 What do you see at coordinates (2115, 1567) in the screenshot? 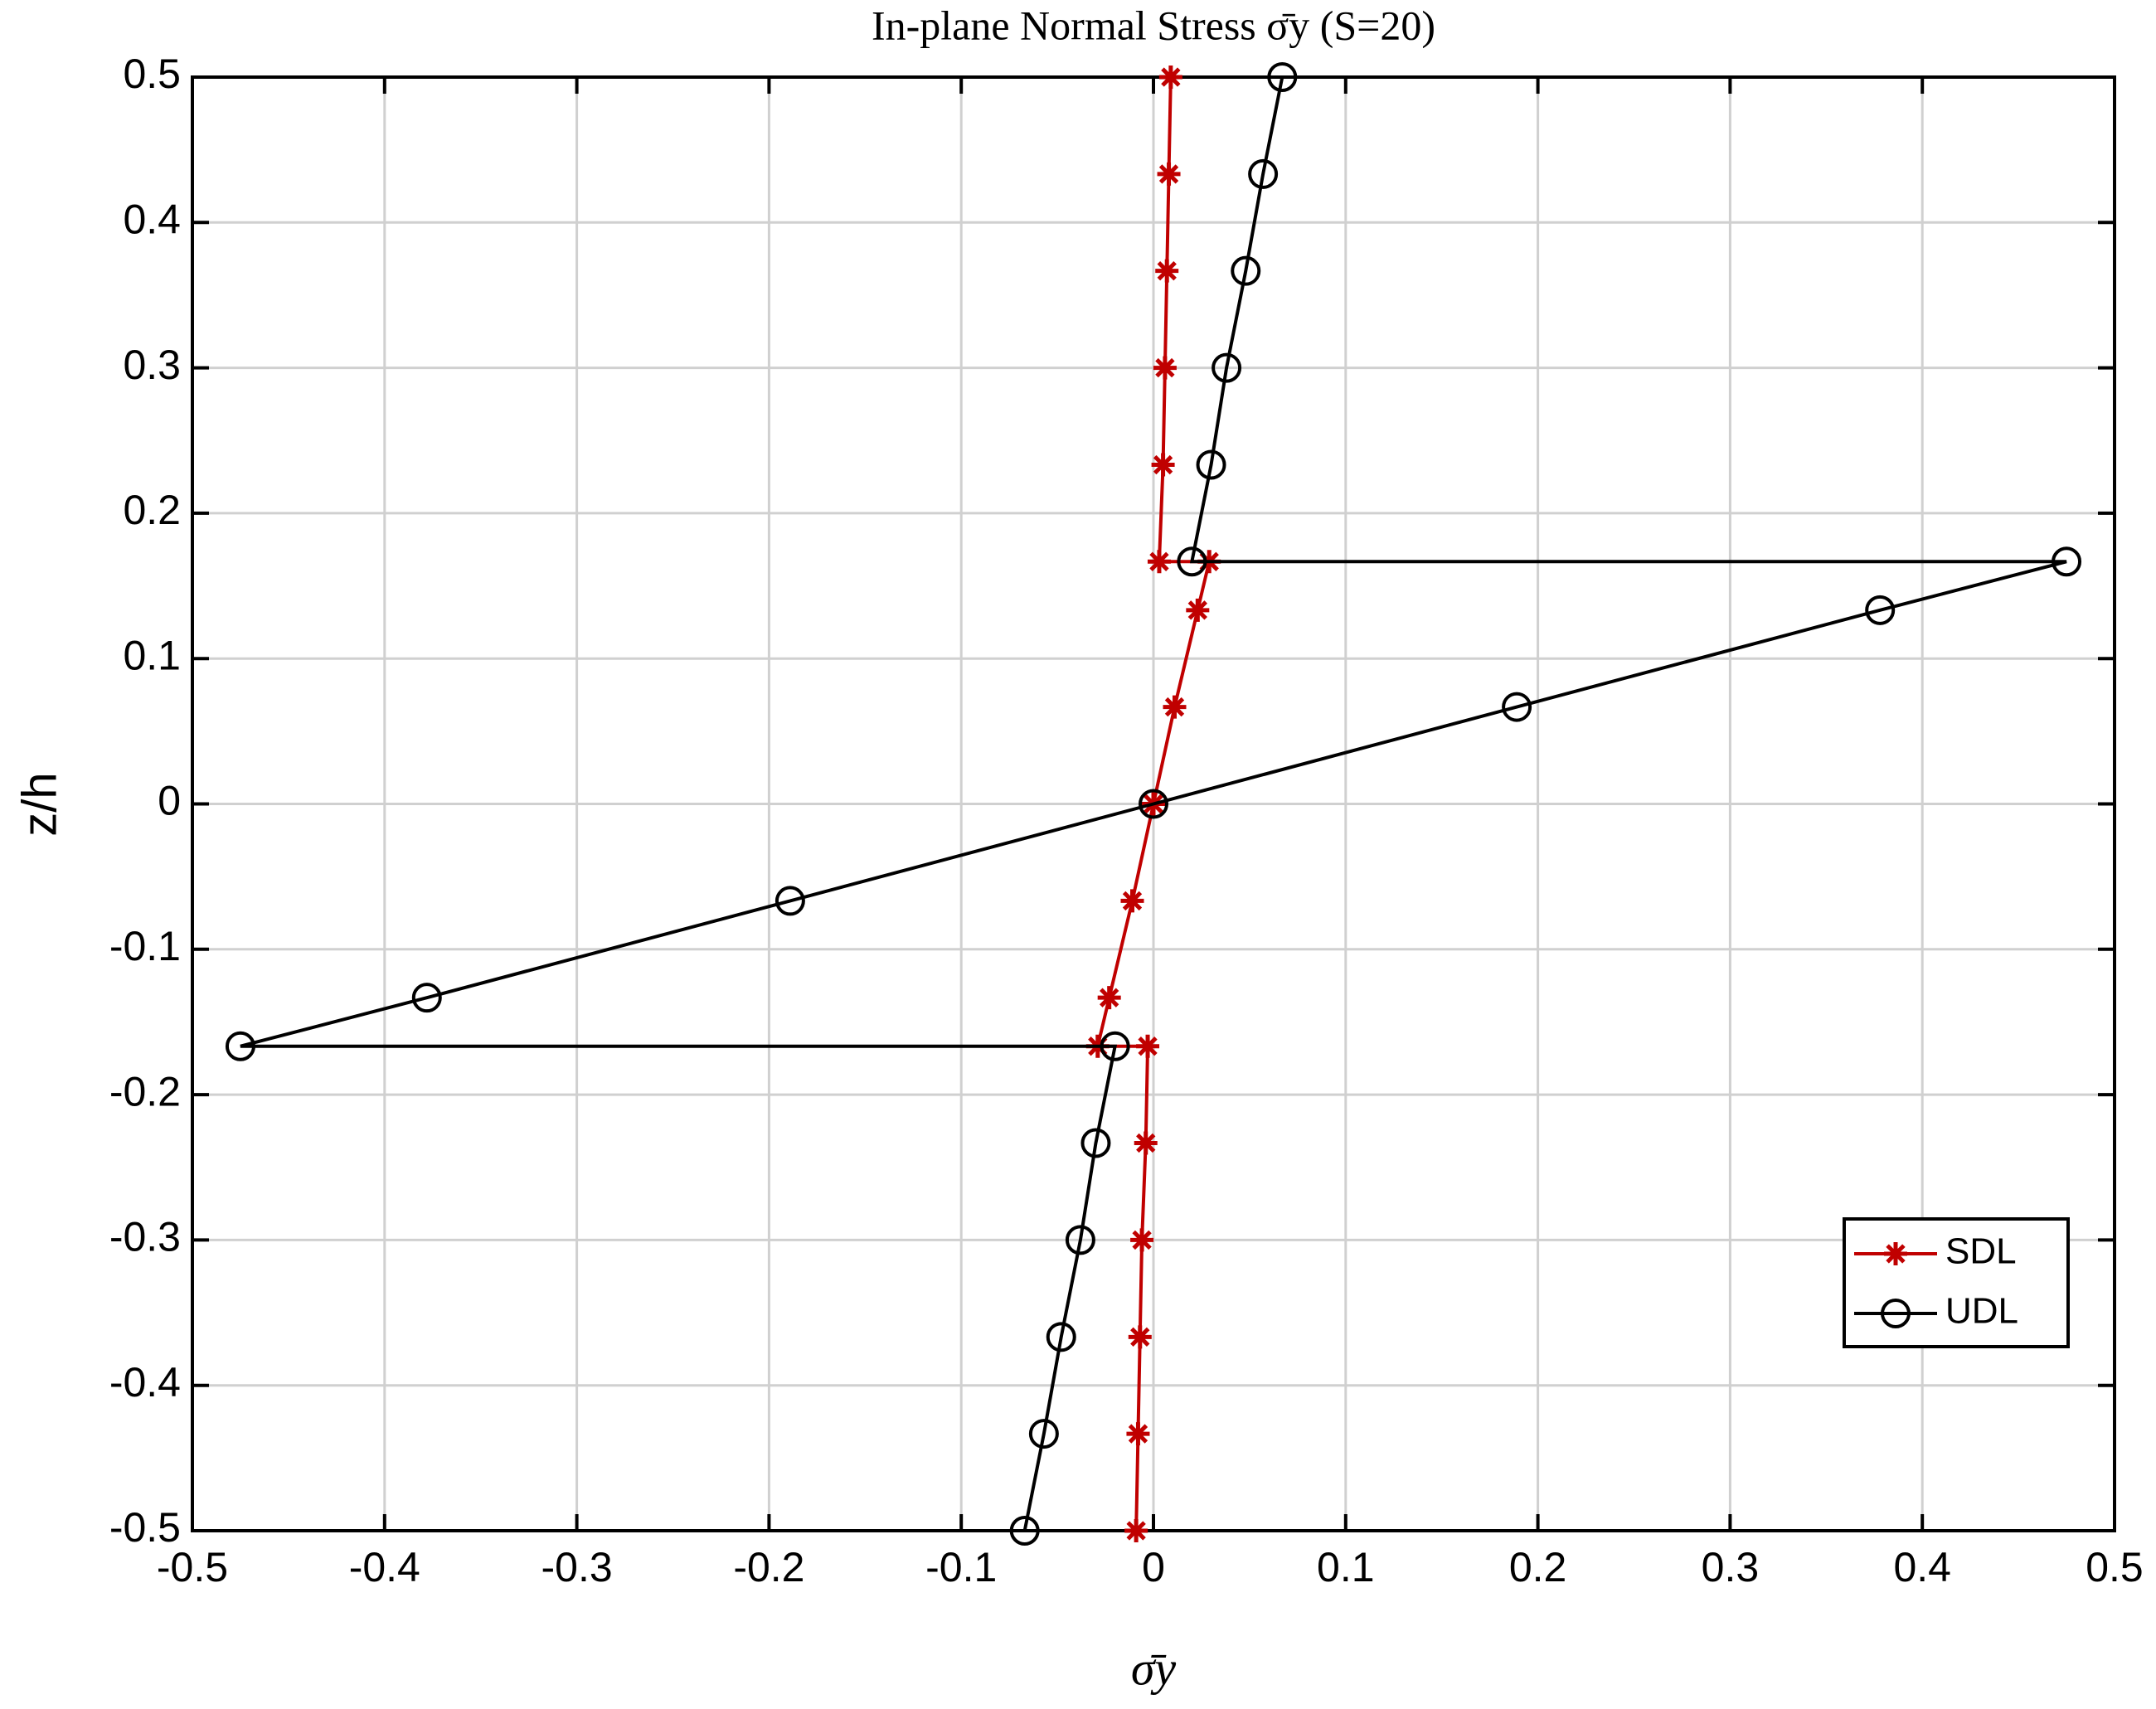
I see `x-tick-label: 0.5` at bounding box center [2115, 1567].